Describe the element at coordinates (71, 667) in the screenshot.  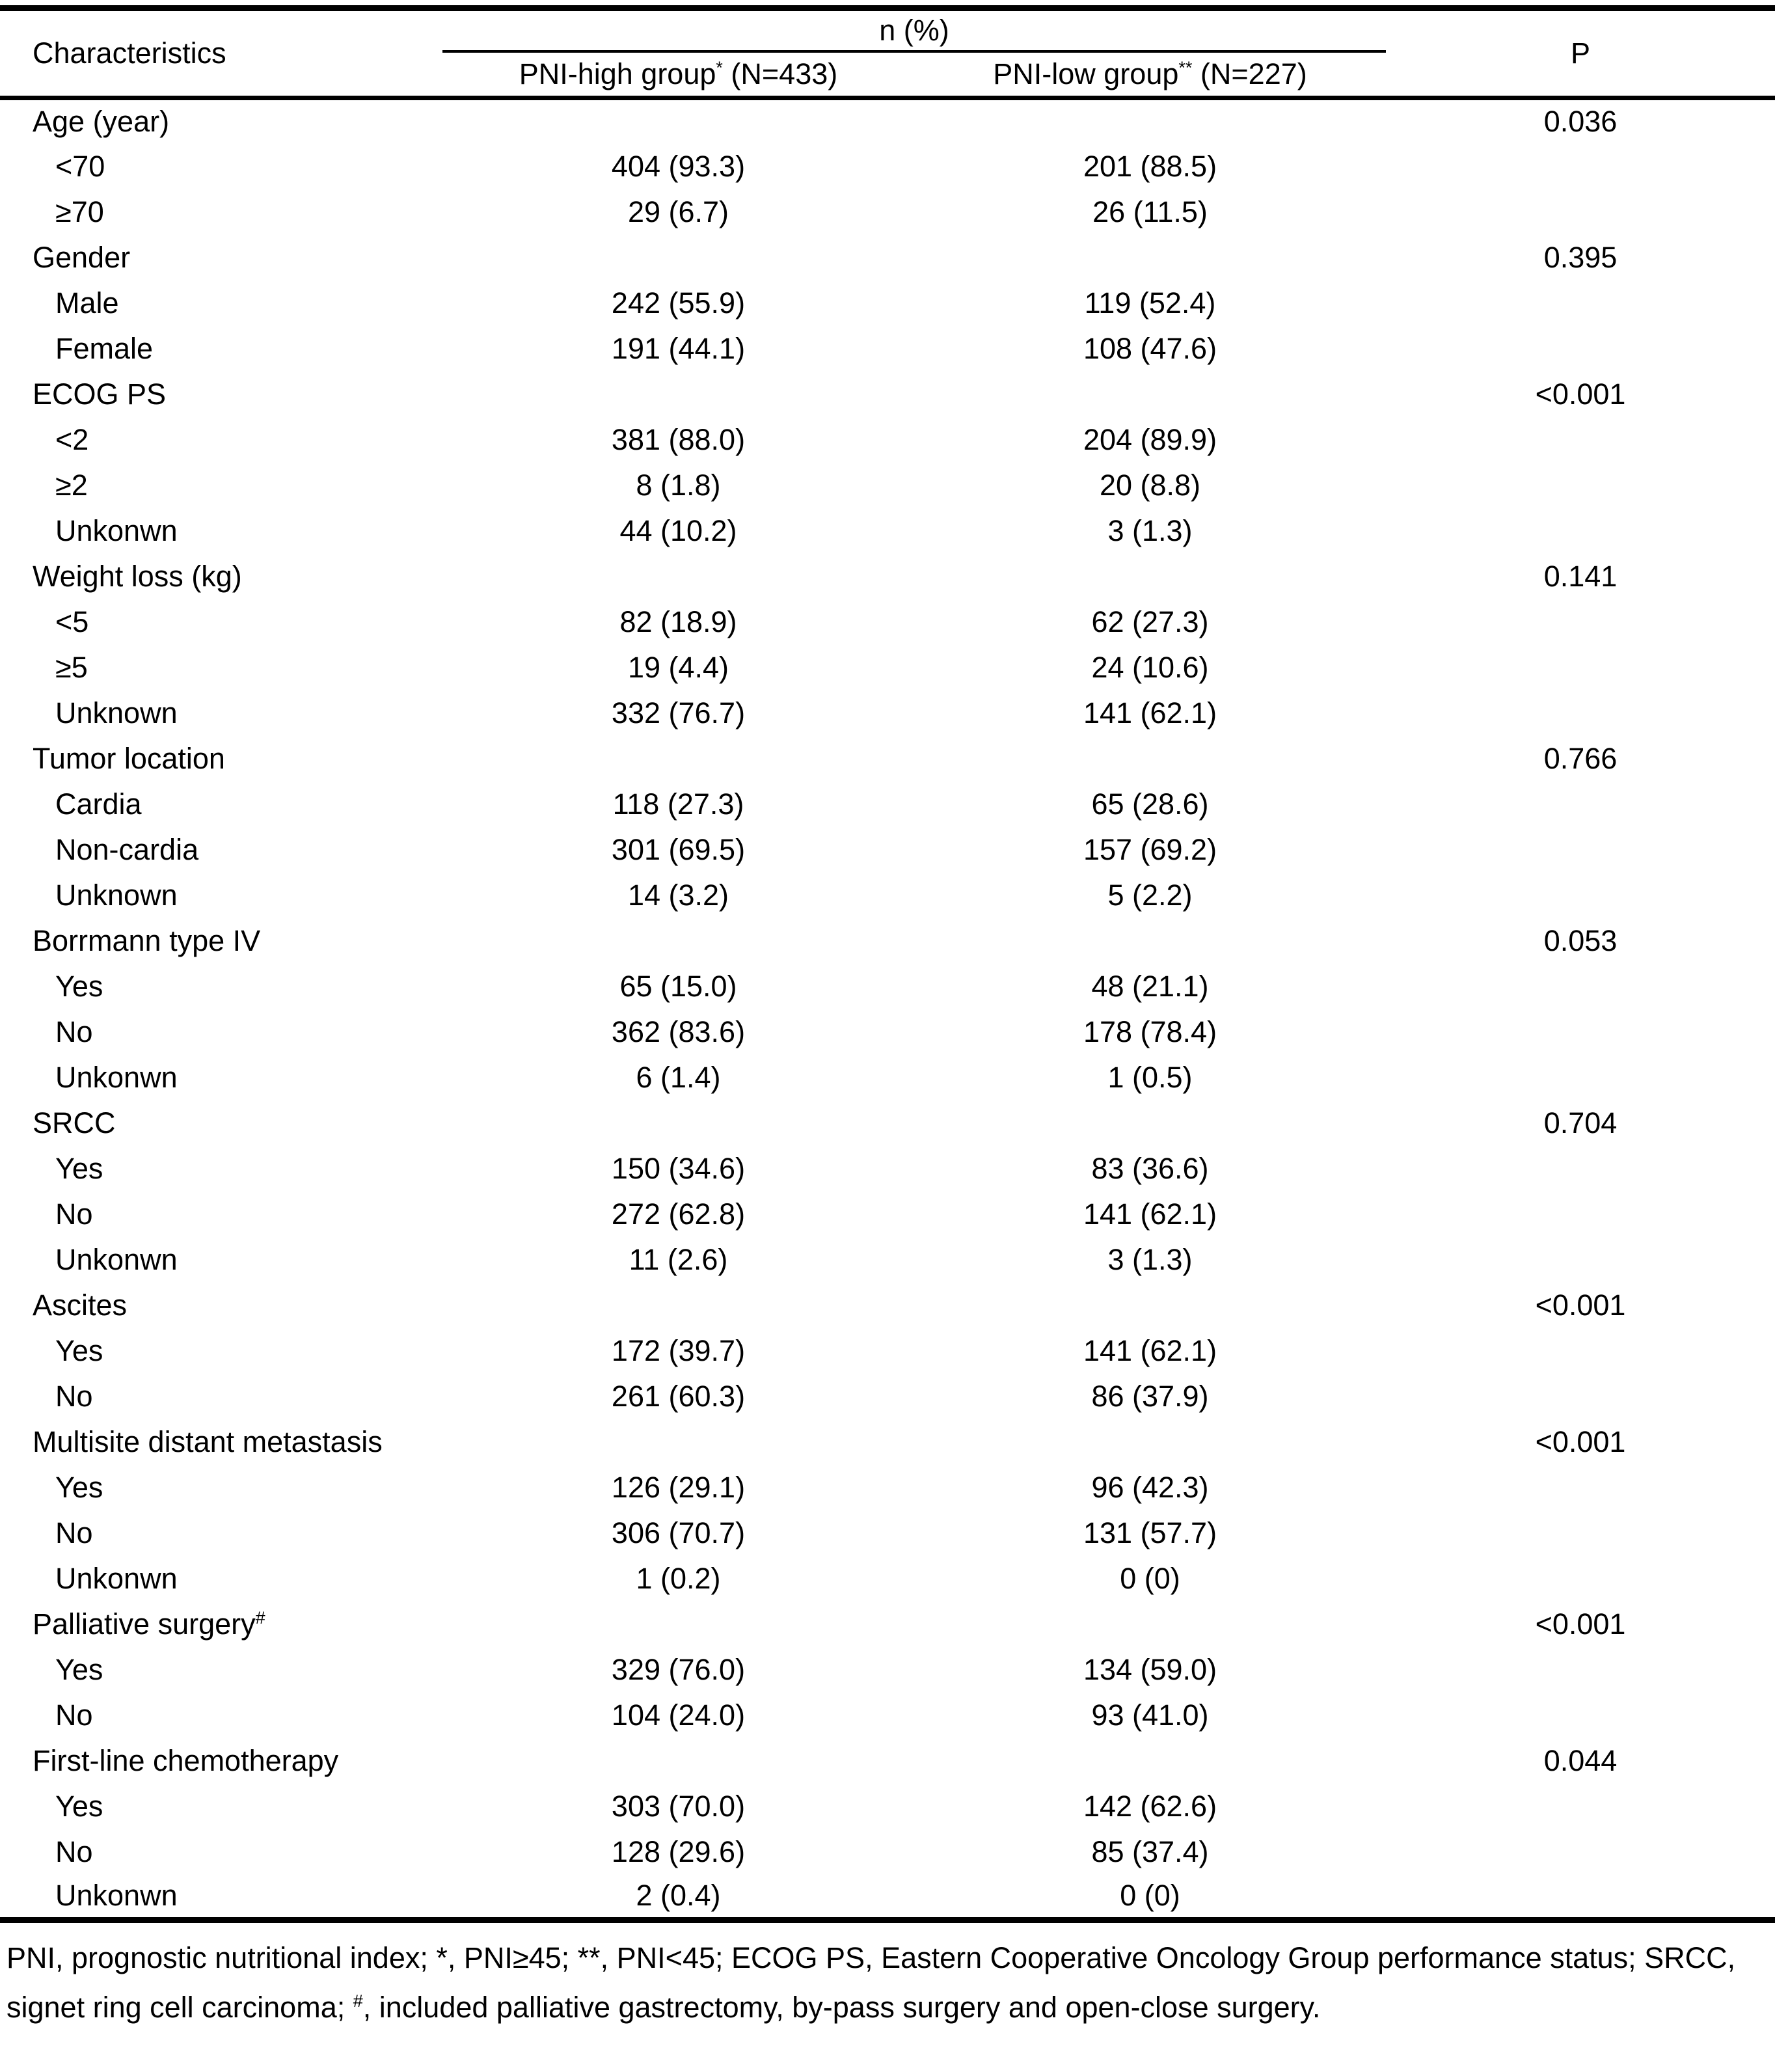
I see `row-label: ≥5` at that location.